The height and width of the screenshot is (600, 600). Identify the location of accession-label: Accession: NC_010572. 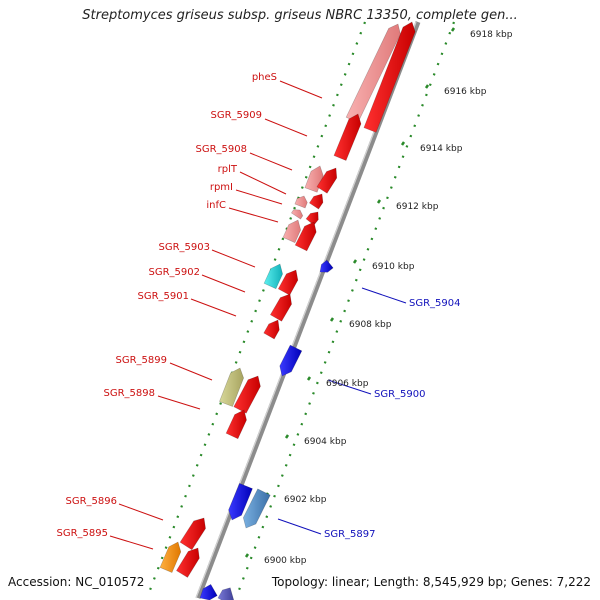
(76, 582).